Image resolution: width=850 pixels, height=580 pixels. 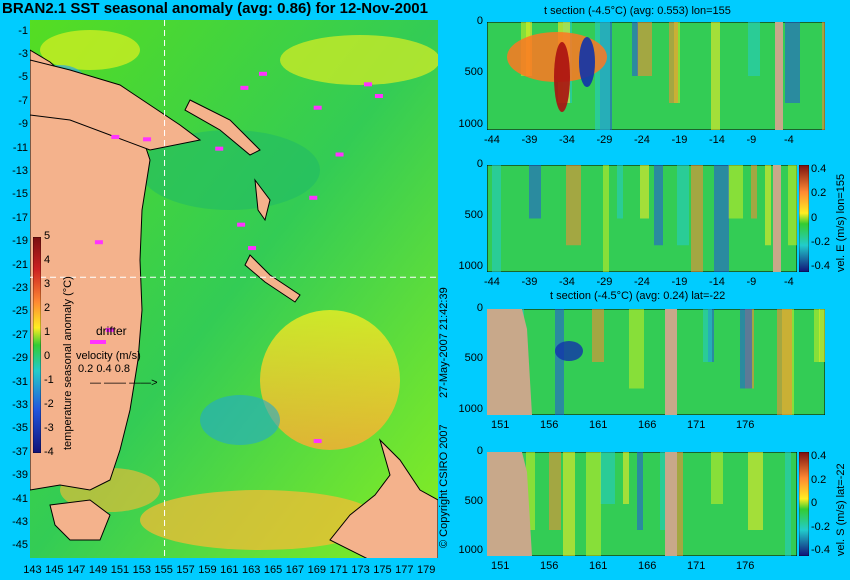 What do you see at coordinates (20, 521) in the screenshot?
I see `map-lat-tick: -43` at bounding box center [20, 521].